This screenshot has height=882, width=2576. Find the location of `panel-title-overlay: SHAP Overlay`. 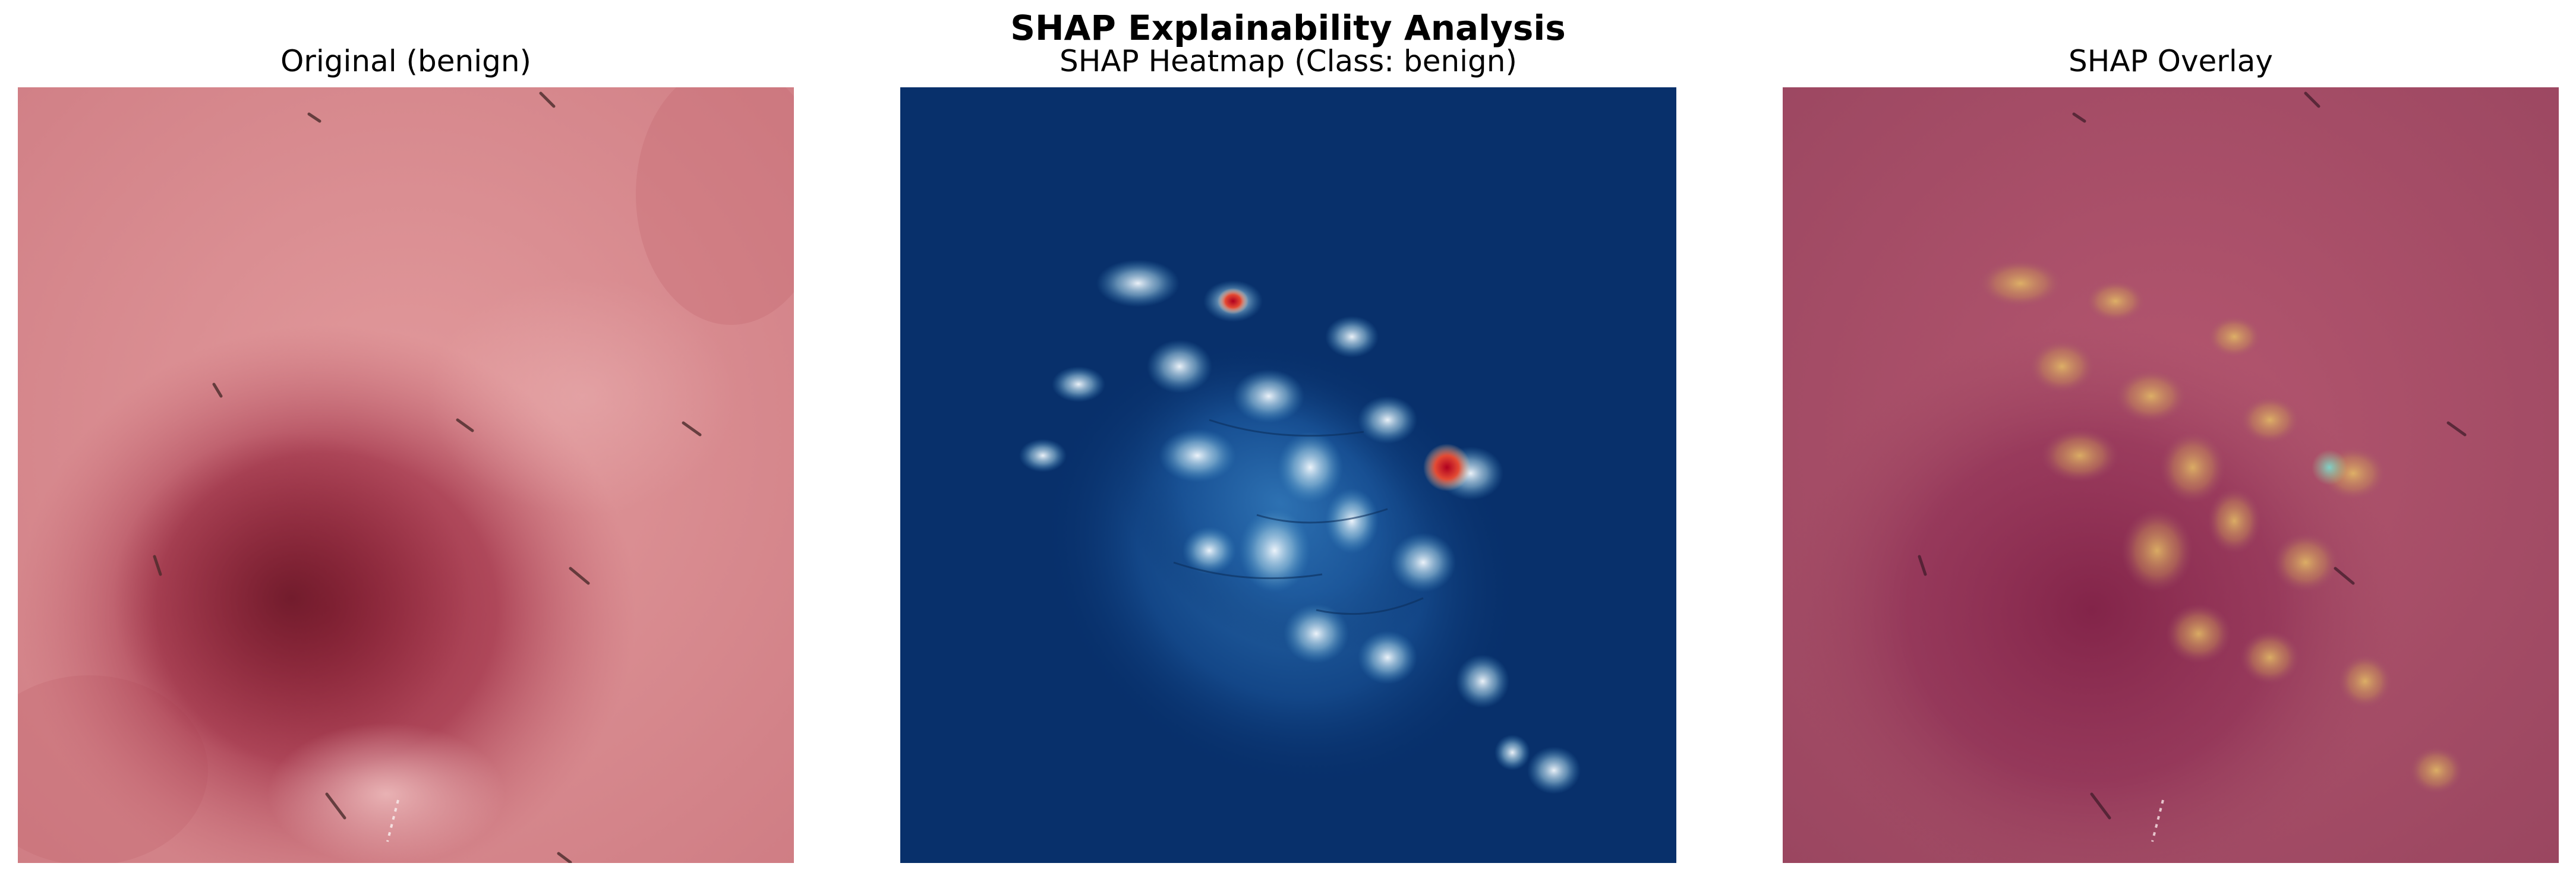

panel-title-overlay: SHAP Overlay is located at coordinates (2171, 61).